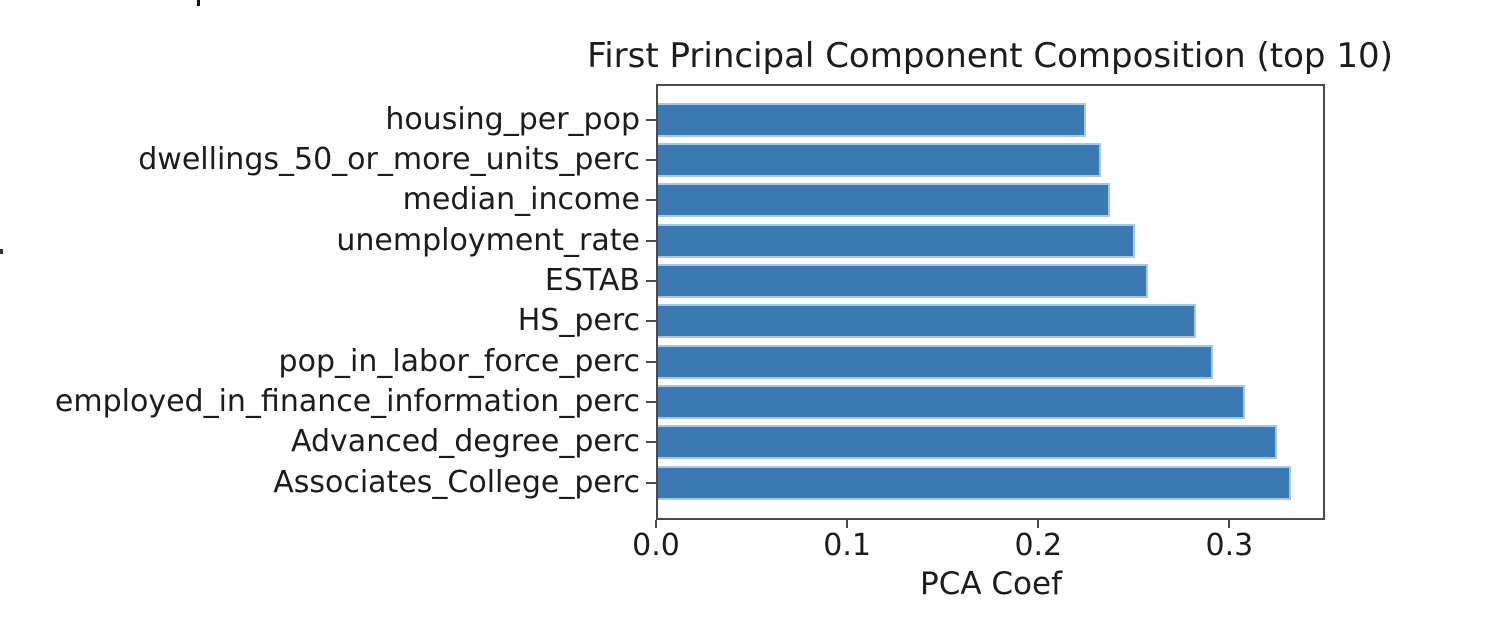 Image resolution: width=1490 pixels, height=622 pixels. Describe the element at coordinates (347, 401) in the screenshot. I see `y-tick-label-7: employed_in_finance_information_perc` at that location.